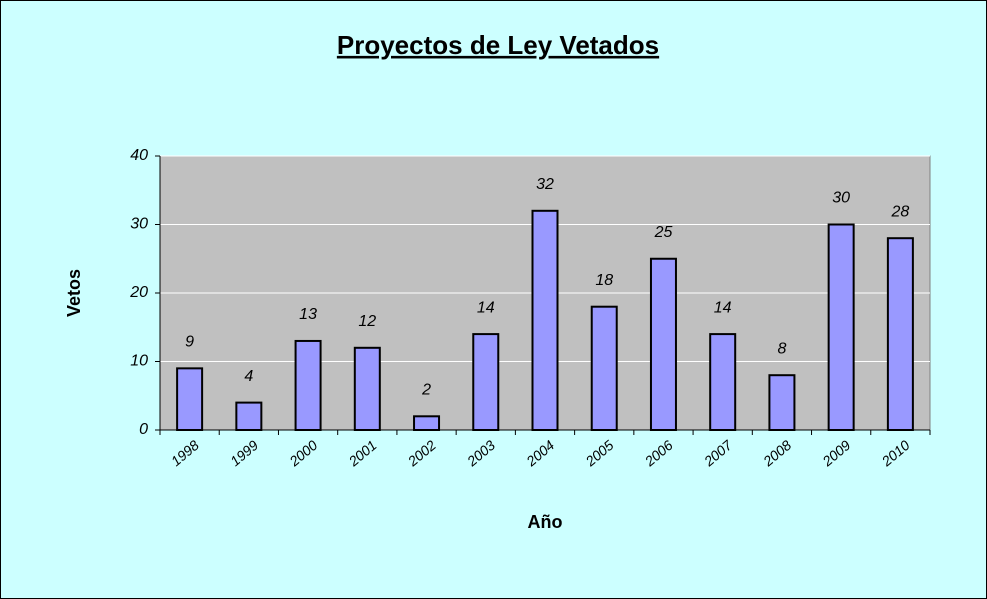 This screenshot has height=599, width=987. I want to click on y-tick-label: 0, so click(143, 429).